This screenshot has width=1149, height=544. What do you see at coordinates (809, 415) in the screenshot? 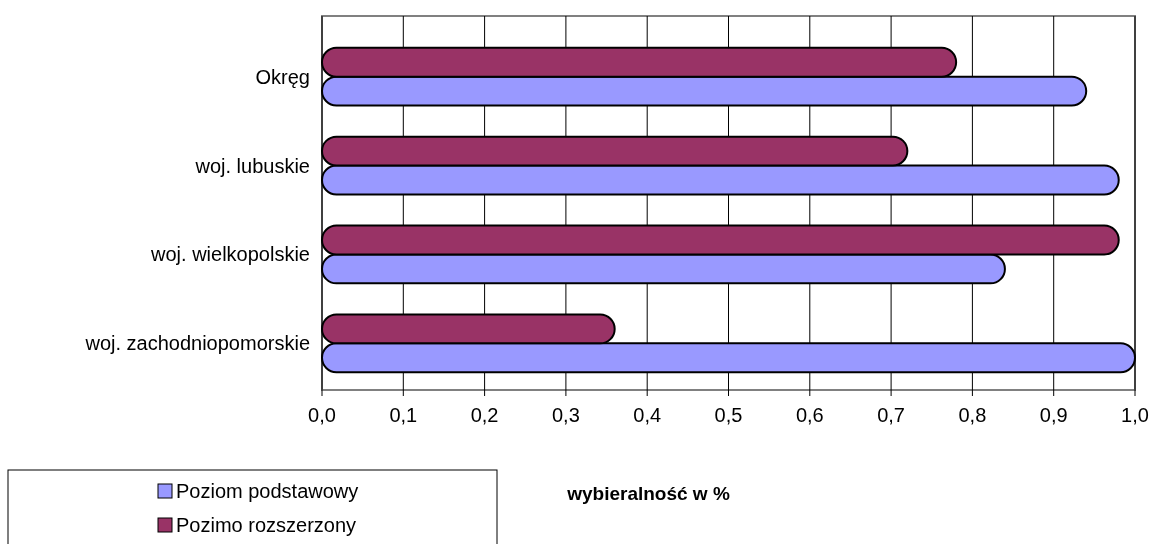
I see `x-tick-label: 0,6` at bounding box center [809, 415].